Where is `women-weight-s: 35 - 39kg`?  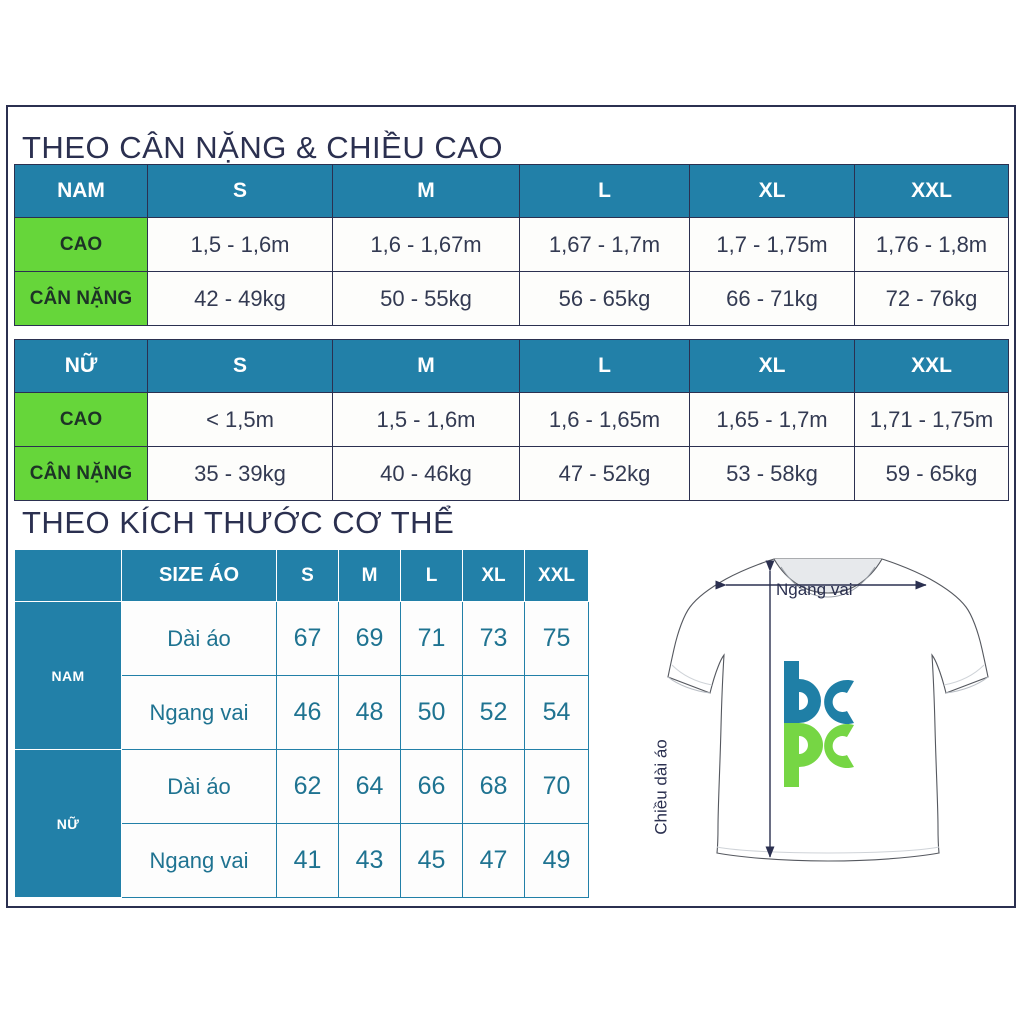 women-weight-s: 35 - 39kg is located at coordinates (240, 473).